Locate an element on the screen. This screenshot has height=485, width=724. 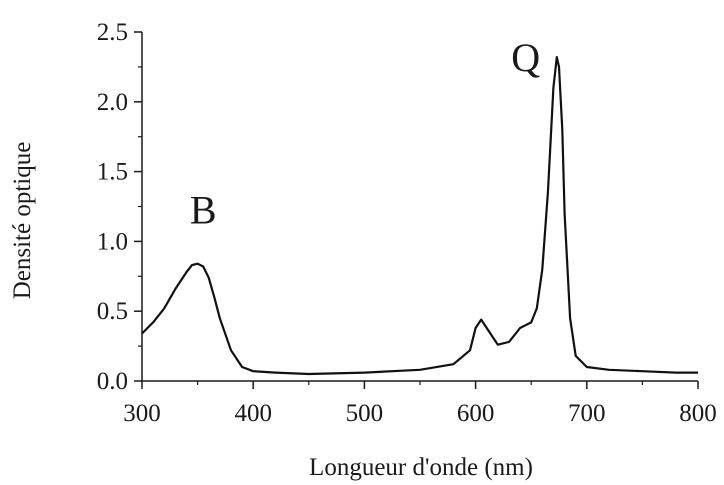
y-tick-label: 0.0 is located at coordinates (112, 381).